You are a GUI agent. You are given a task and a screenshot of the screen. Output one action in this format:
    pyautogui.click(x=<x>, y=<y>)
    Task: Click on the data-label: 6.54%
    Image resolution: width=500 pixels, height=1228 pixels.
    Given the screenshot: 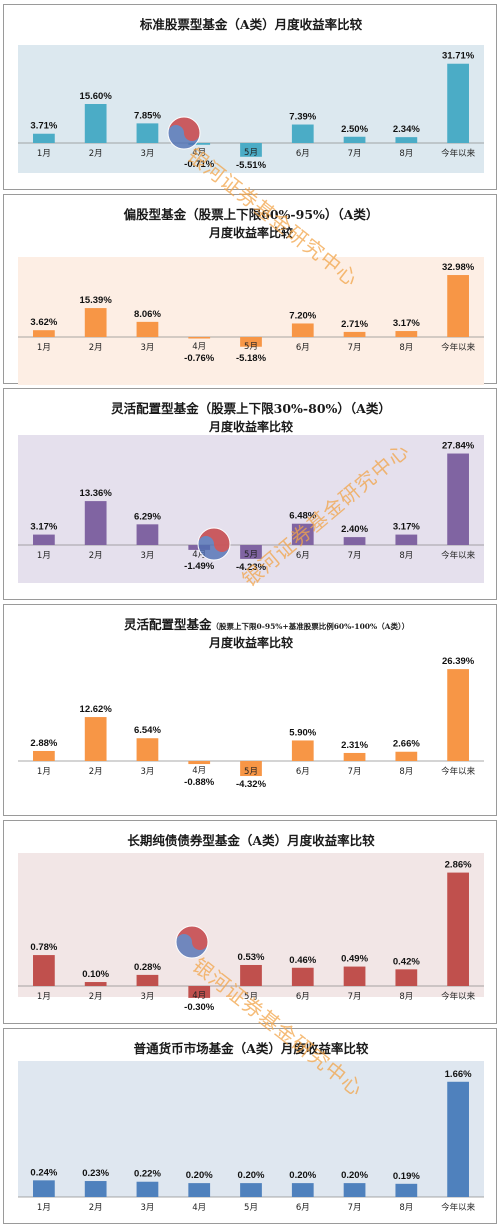 What is the action you would take?
    pyautogui.click(x=147, y=730)
    